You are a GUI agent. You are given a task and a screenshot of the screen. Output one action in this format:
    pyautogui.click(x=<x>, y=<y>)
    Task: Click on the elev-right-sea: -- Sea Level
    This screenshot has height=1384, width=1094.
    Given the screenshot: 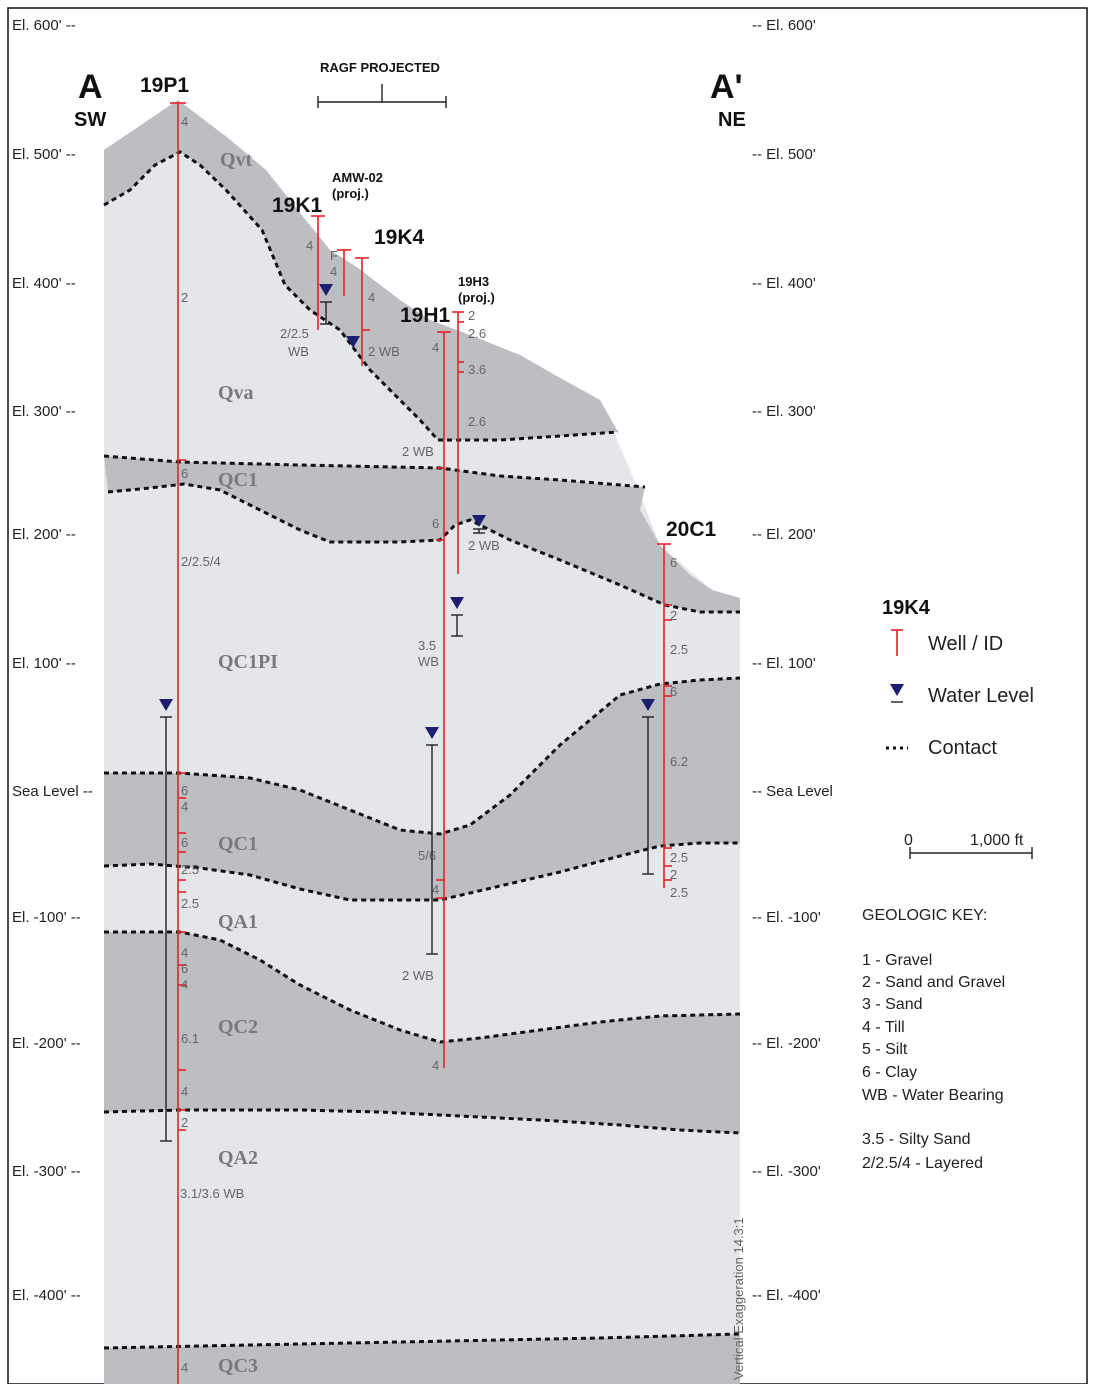 What is the action you would take?
    pyautogui.click(x=792, y=791)
    